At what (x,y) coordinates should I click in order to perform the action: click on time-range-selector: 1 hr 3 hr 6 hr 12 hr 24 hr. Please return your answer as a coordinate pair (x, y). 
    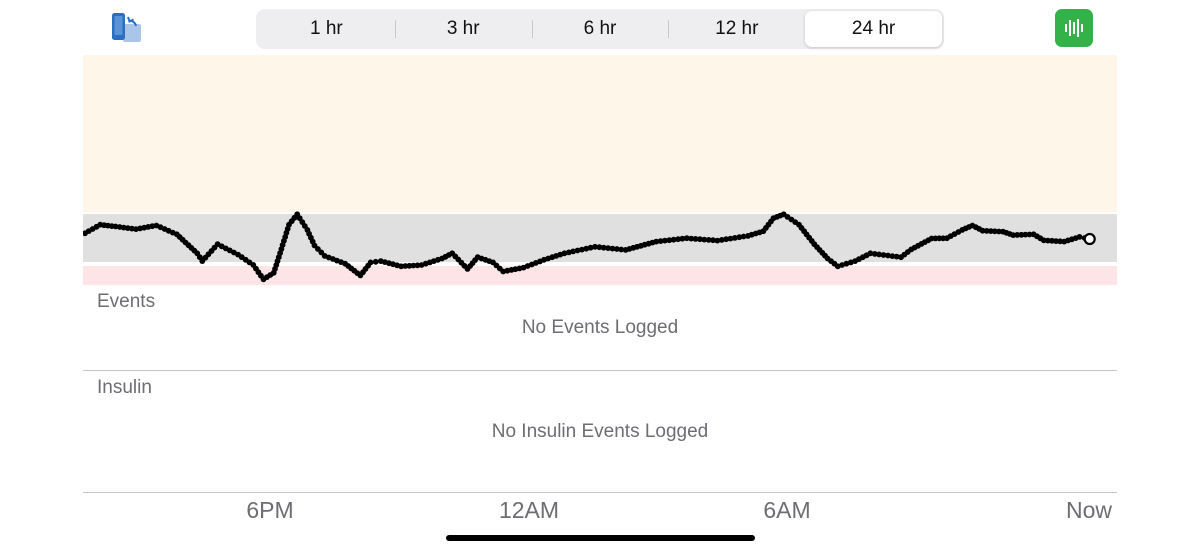
    Looking at the image, I should click on (600, 29).